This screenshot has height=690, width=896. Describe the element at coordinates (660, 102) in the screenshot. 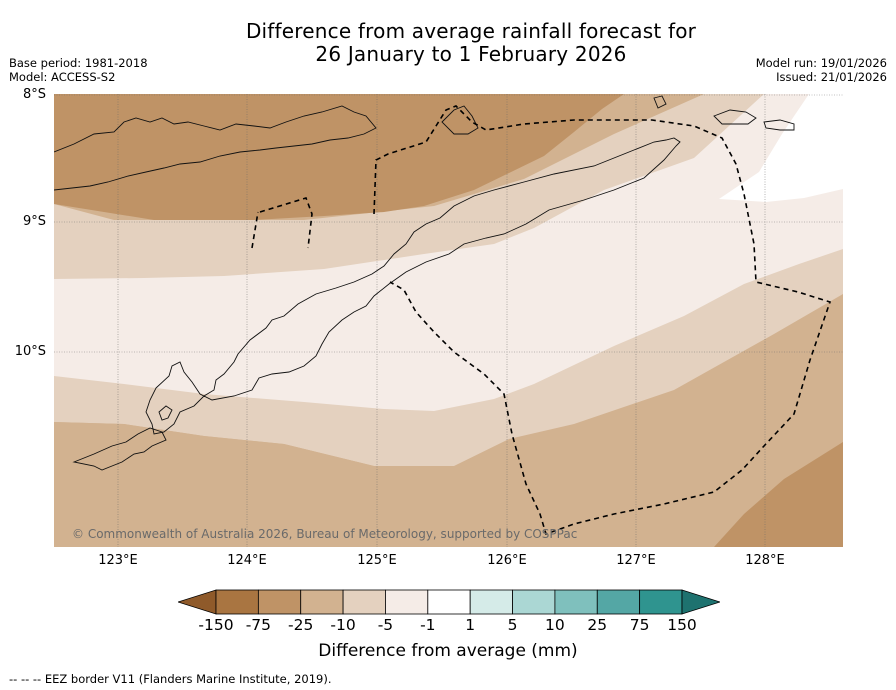

I see `atauro-island` at that location.